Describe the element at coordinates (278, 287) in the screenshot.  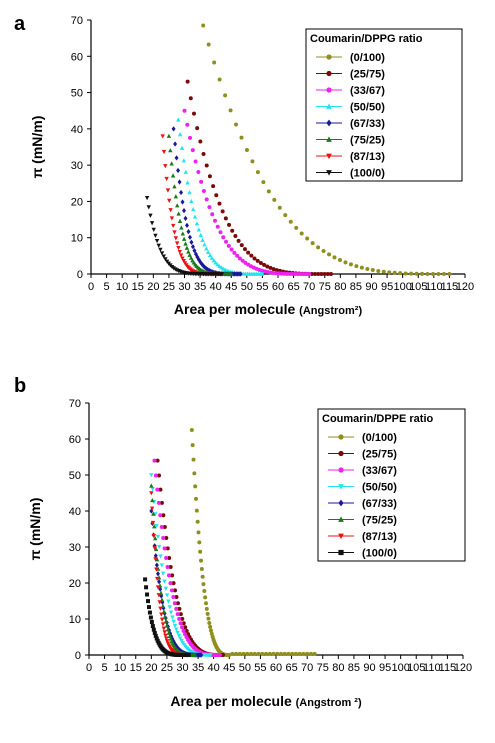
I see `x-tick-label: 60` at that location.